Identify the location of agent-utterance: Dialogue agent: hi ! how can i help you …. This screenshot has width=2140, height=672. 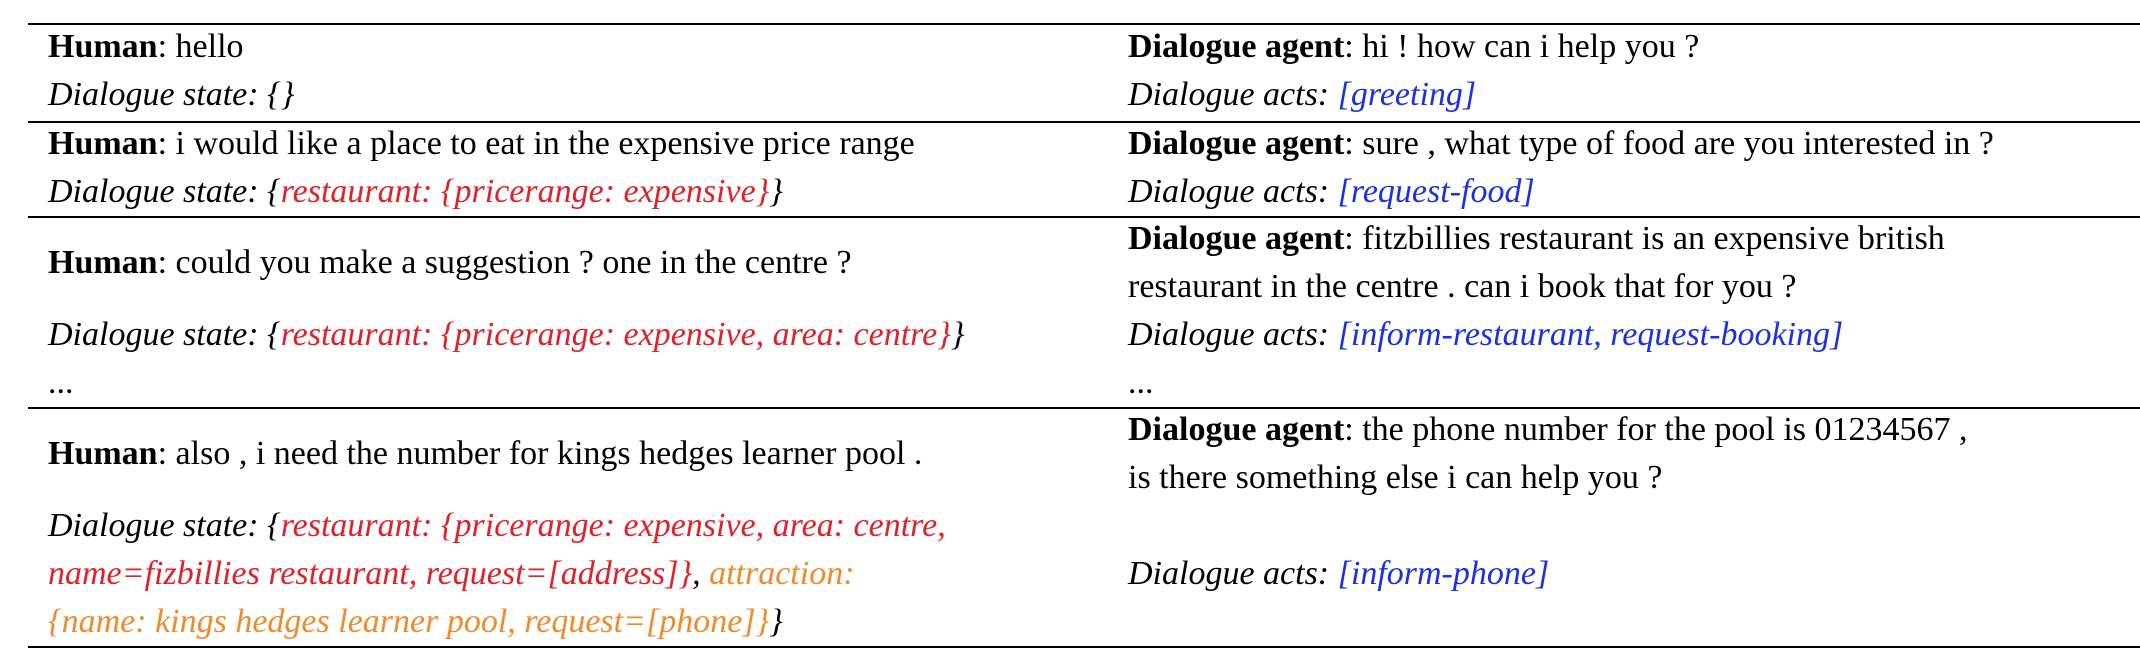
(1414, 46).